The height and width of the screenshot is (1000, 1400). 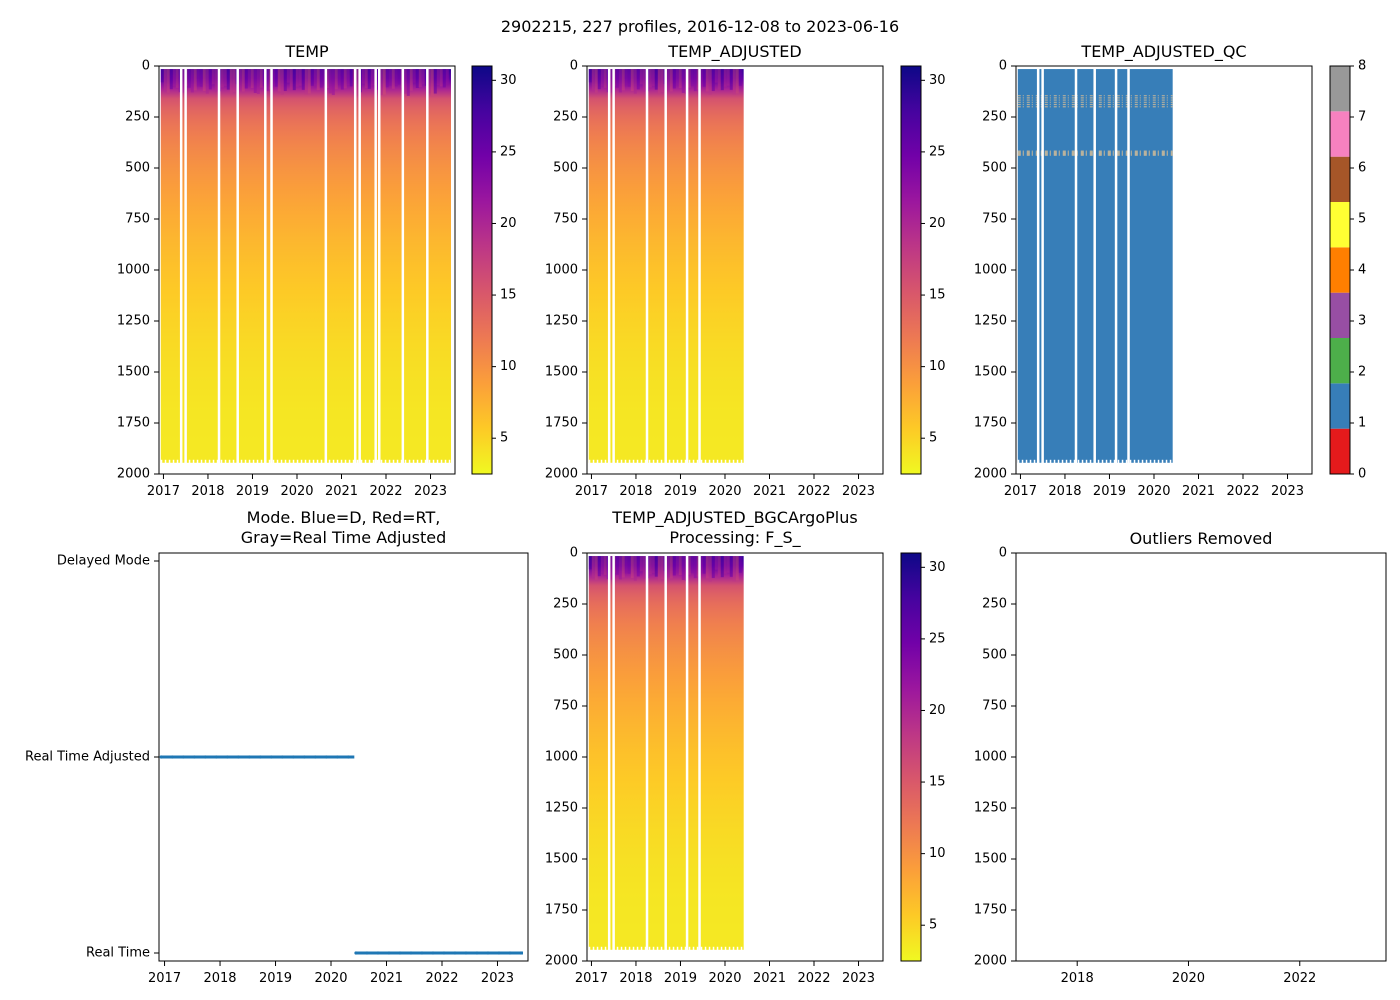 What do you see at coordinates (923, 757) in the screenshot?
I see `temp_bgc-colorbar: 5 10 15 20 25 30` at bounding box center [923, 757].